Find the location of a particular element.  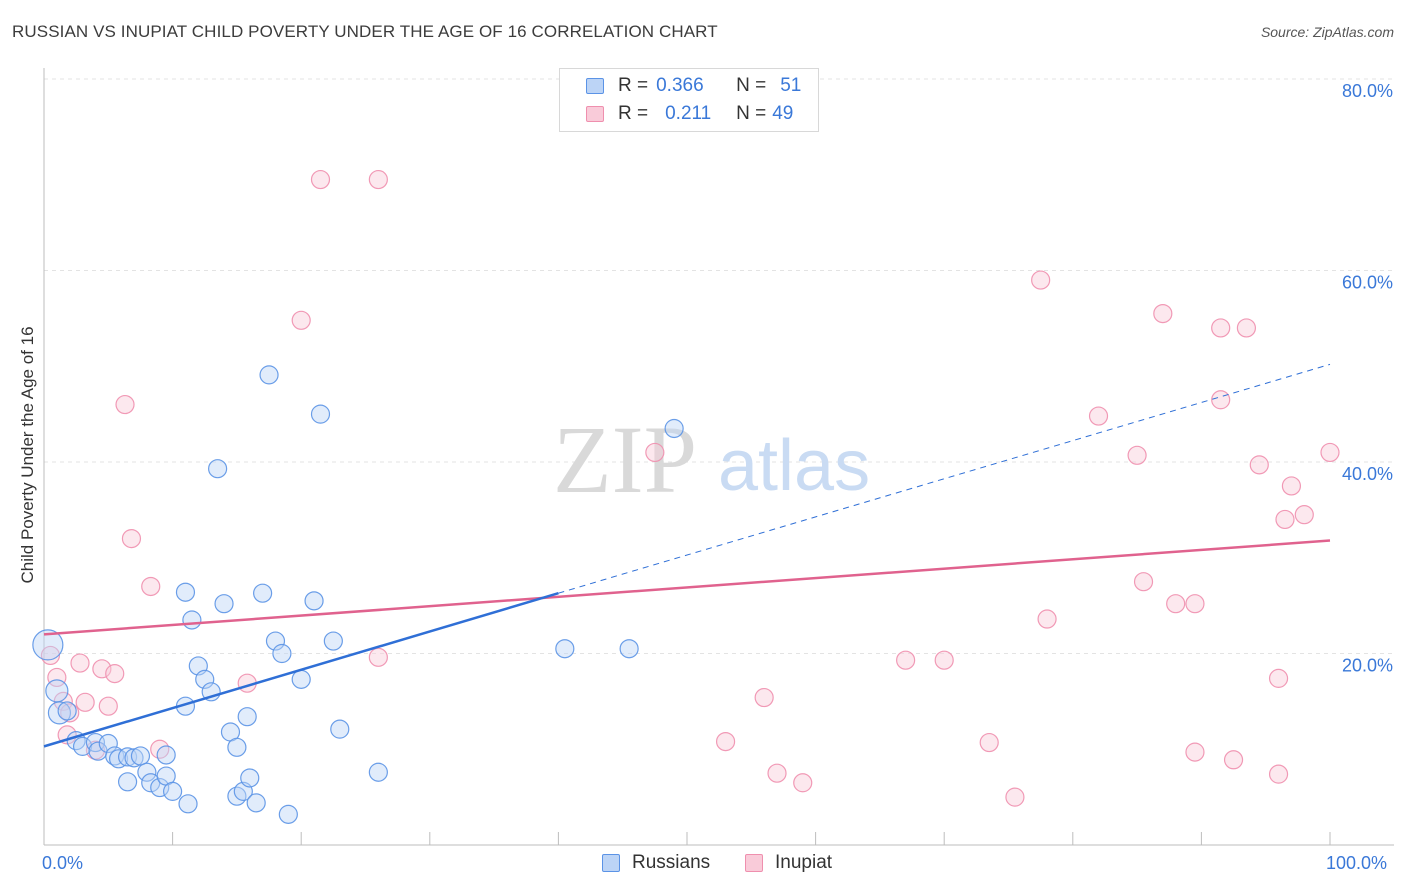

stats-legend: R = 0.366 N = 51 R = 0.211 N = 49 is located at coordinates (689, 100).